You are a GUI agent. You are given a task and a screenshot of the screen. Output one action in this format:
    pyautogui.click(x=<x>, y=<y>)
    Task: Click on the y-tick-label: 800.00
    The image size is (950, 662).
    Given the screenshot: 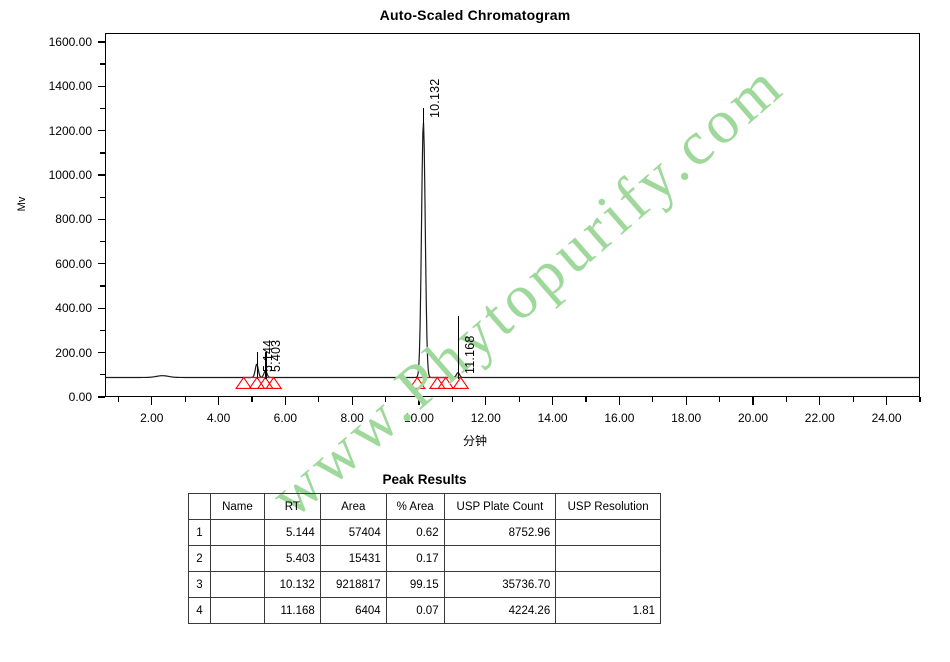 What is the action you would take?
    pyautogui.click(x=73, y=219)
    